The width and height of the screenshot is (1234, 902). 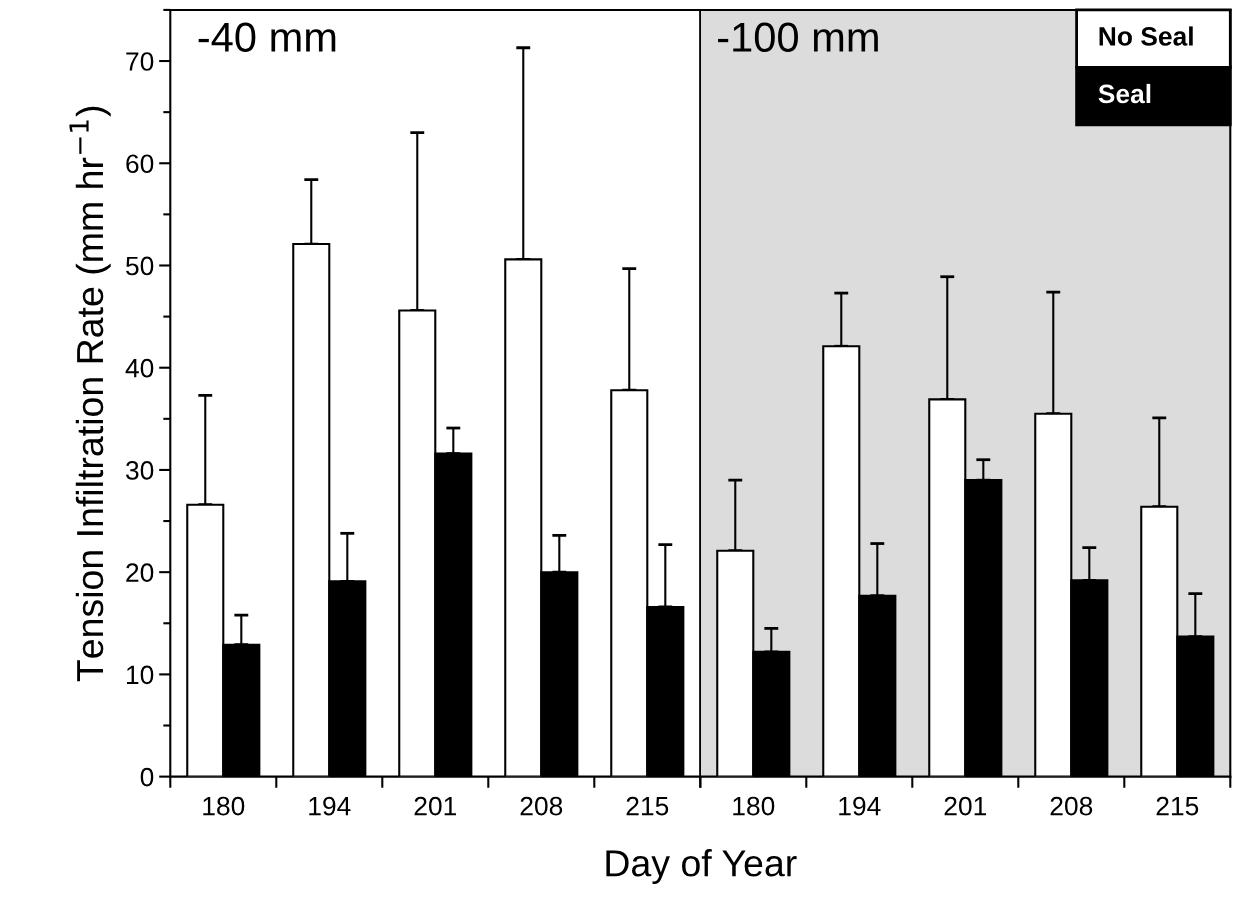 What do you see at coordinates (139, 470) in the screenshot?
I see `y-tick-label: 30` at bounding box center [139, 470].